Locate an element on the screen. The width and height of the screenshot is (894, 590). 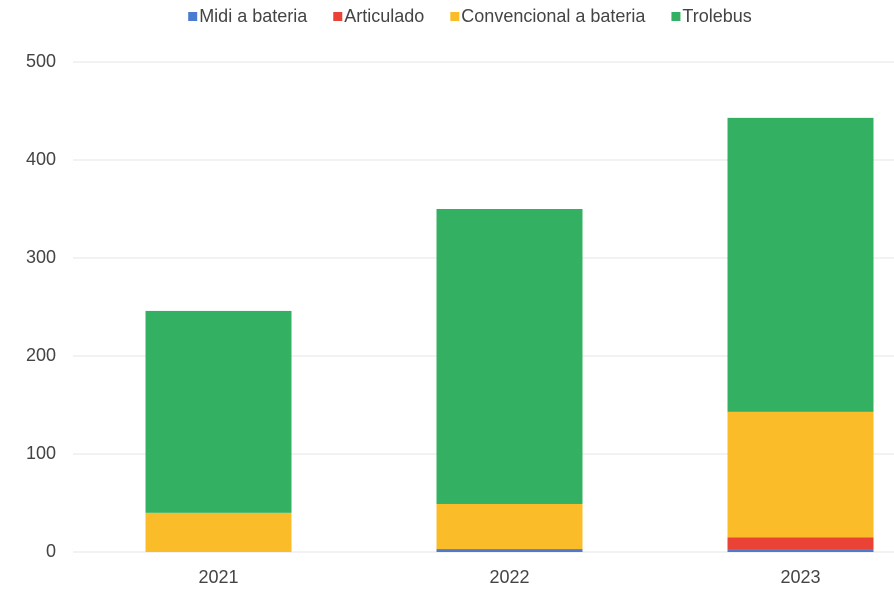
y-tick-label: 400 is located at coordinates (41, 159).